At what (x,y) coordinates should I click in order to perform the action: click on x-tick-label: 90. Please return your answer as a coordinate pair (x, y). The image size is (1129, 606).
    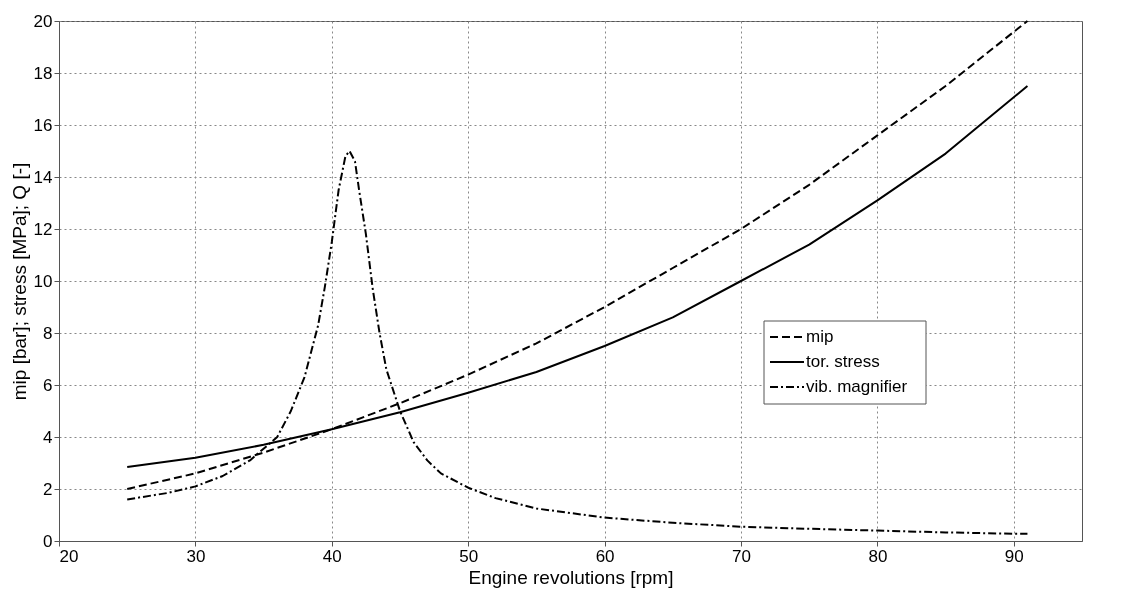
    Looking at the image, I should click on (1014, 556).